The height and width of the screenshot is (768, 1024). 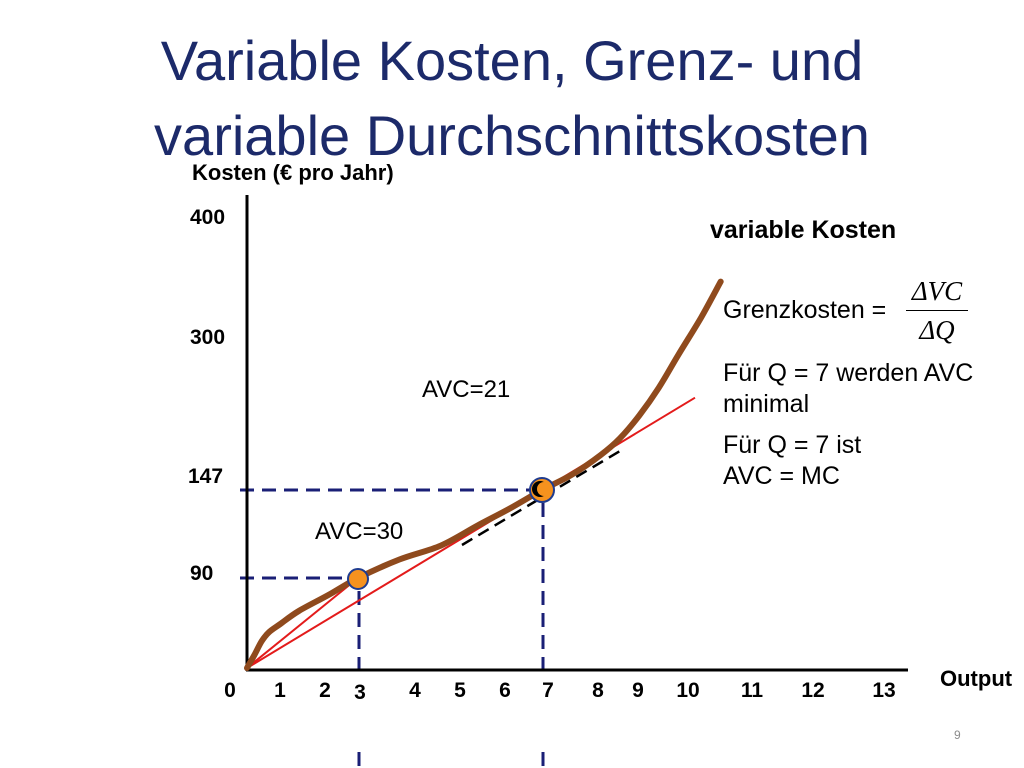 What do you see at coordinates (638, 690) in the screenshot?
I see `x-tick-label: 9` at bounding box center [638, 690].